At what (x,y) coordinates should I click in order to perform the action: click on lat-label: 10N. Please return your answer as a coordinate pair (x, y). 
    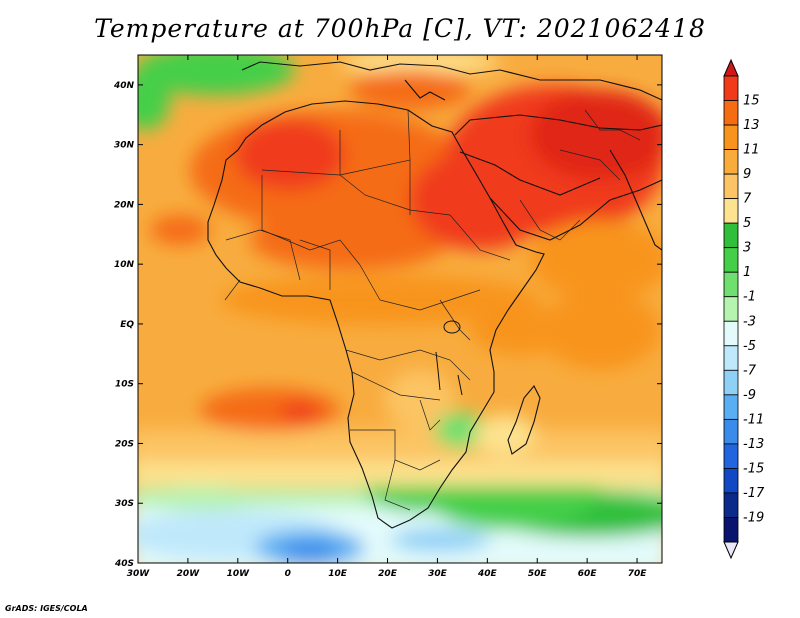
    Looking at the image, I should click on (124, 265).